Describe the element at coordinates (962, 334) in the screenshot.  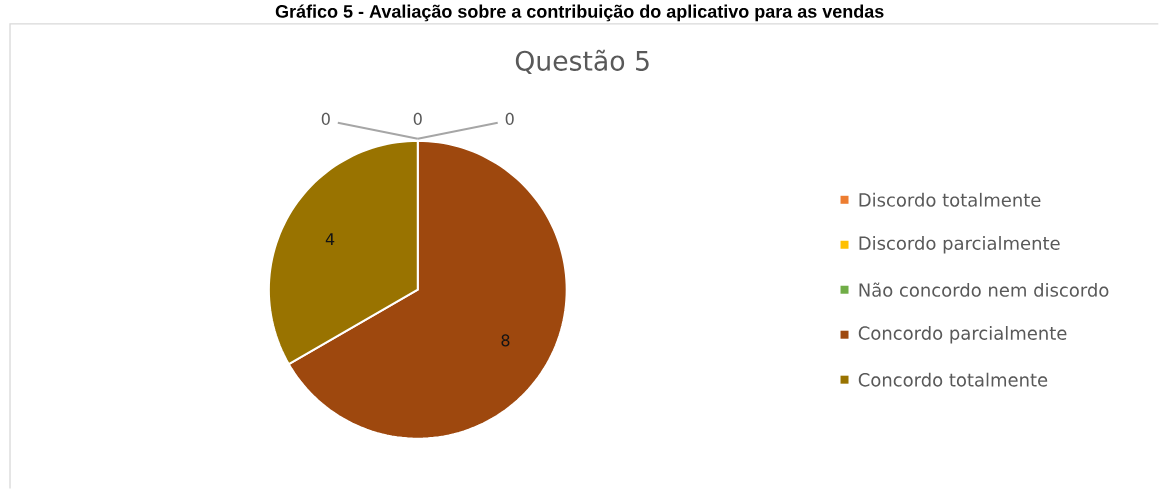
I see `legend-label: Concordo parcialmente` at that location.